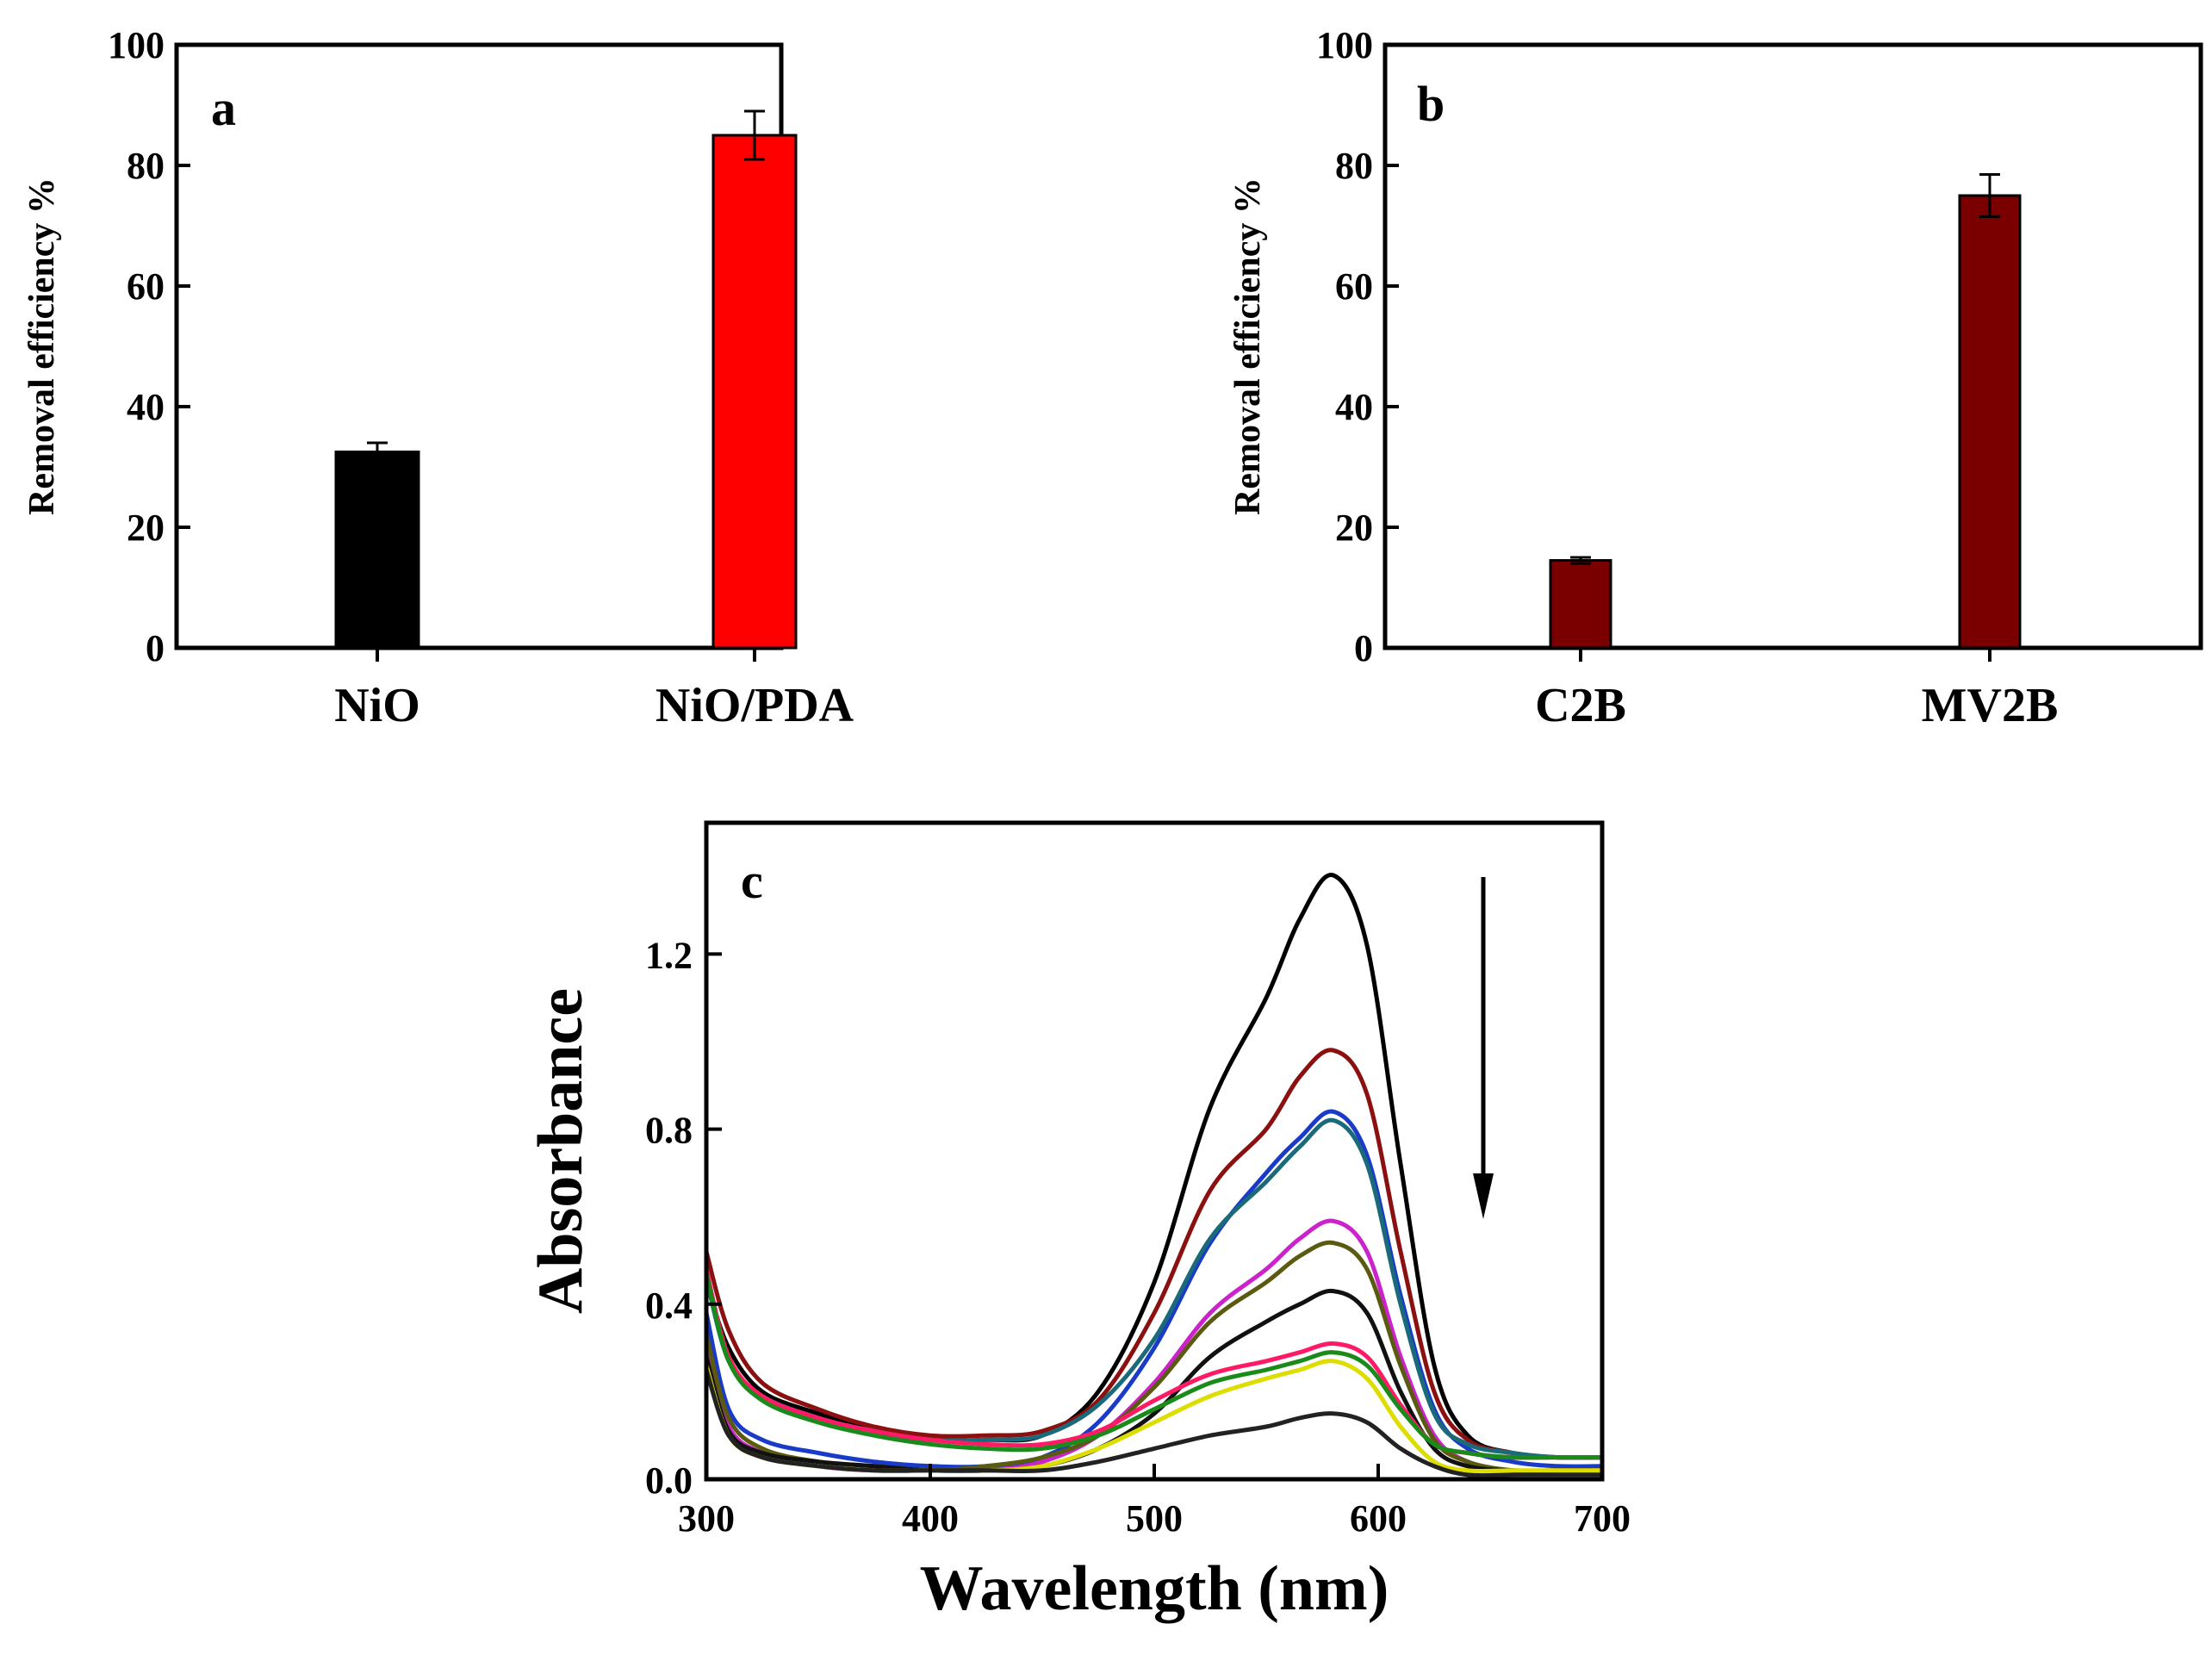  I want to click on panel-c-series-lines, so click(1154, 1175).